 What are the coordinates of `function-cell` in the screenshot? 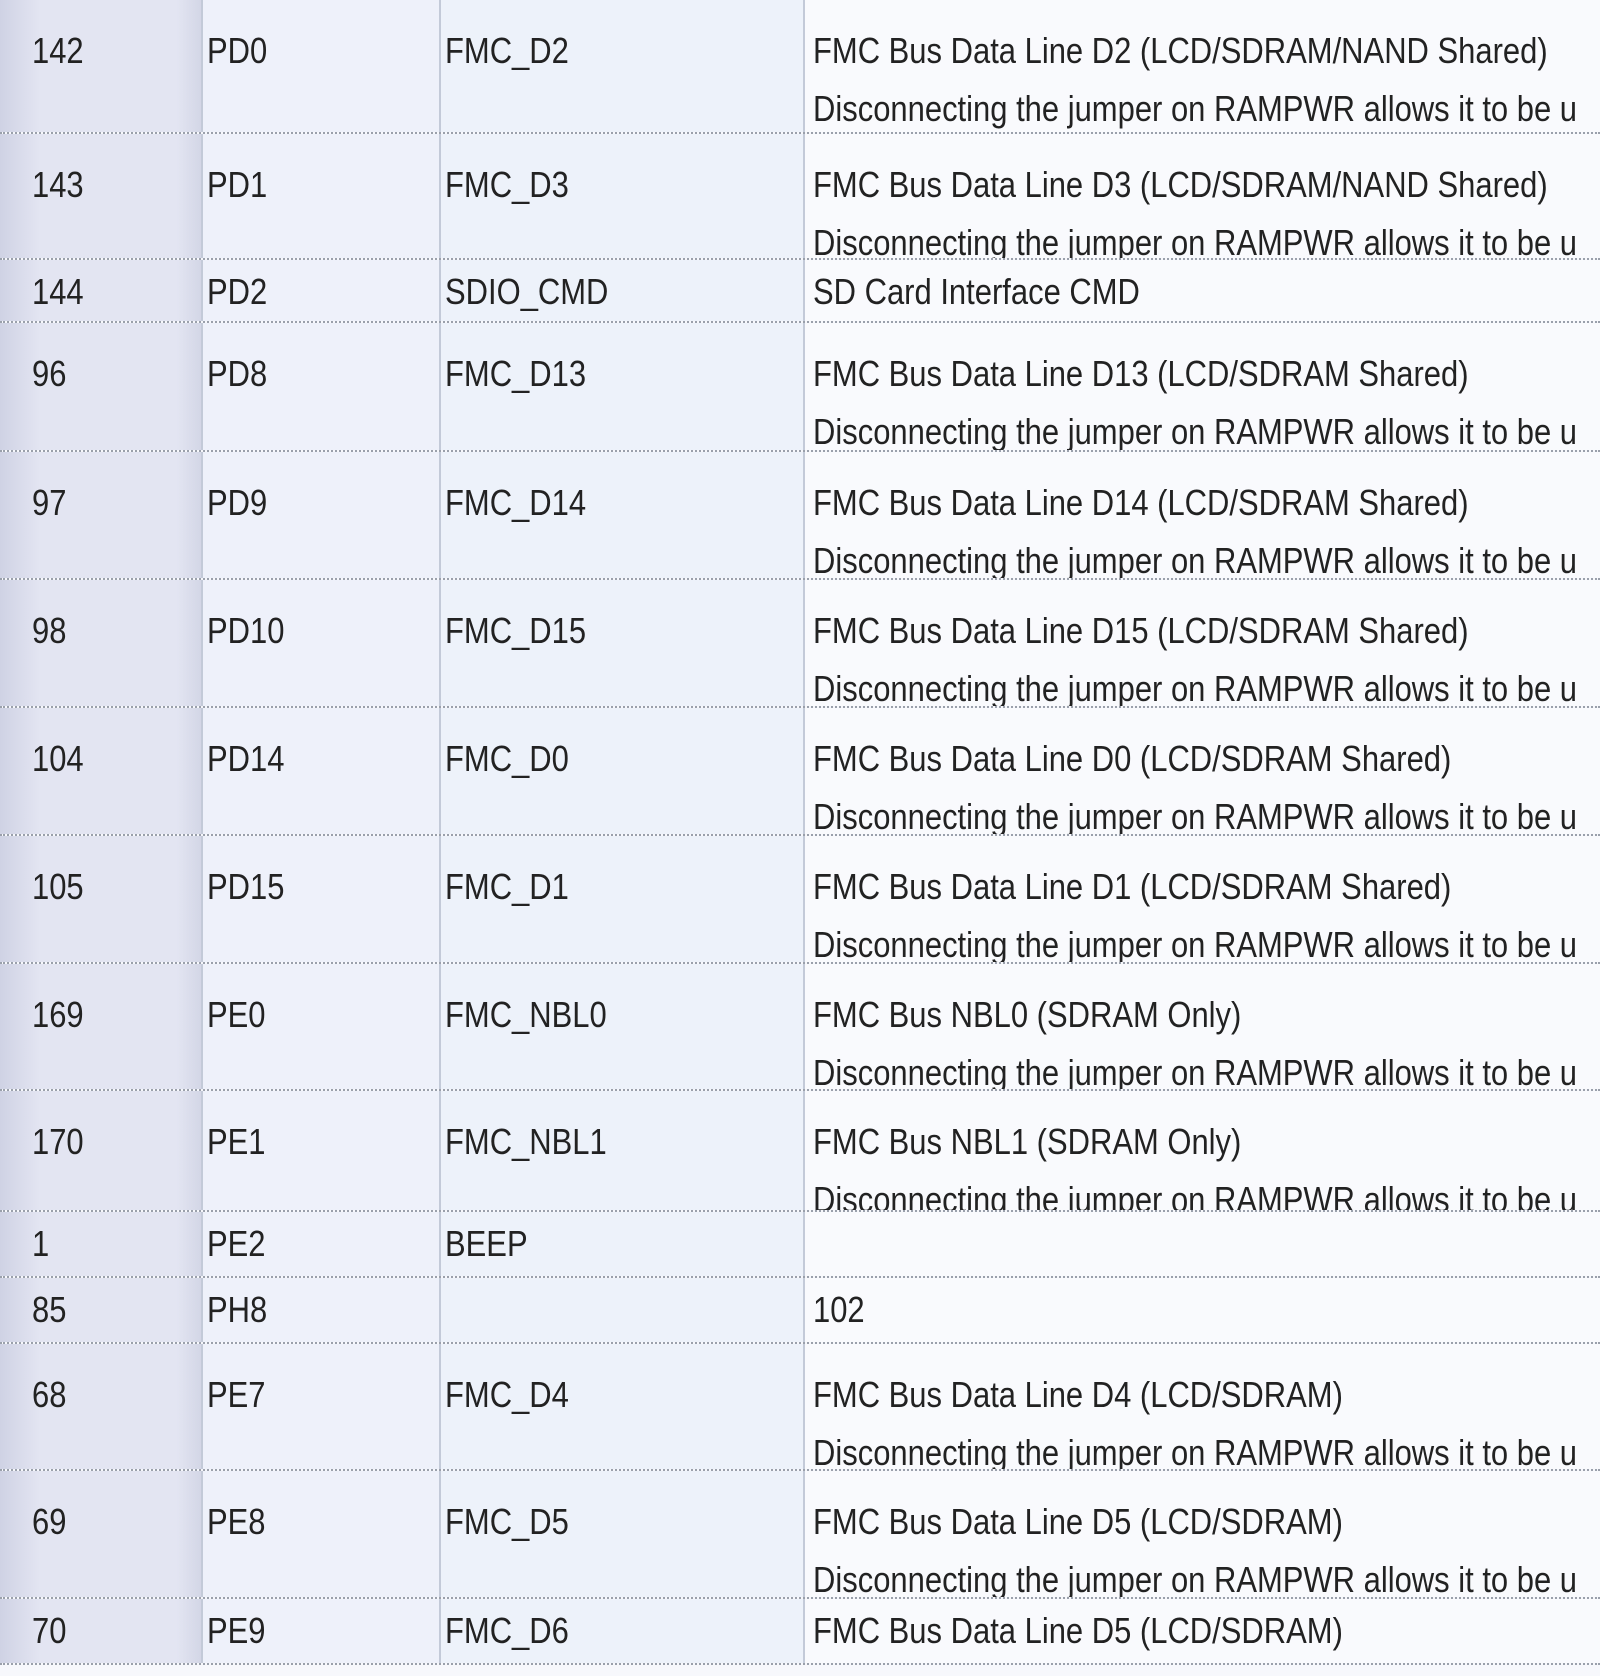 It's located at (623, 1310).